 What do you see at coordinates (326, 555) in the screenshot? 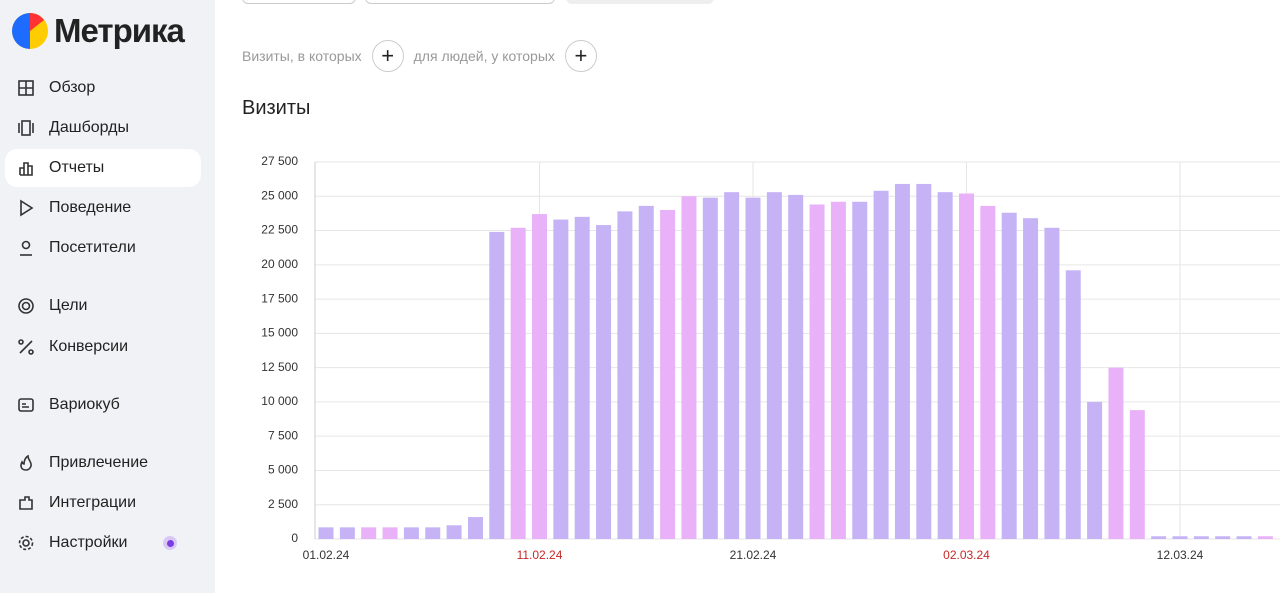
I see `x-tick-label: 01.02.24` at bounding box center [326, 555].